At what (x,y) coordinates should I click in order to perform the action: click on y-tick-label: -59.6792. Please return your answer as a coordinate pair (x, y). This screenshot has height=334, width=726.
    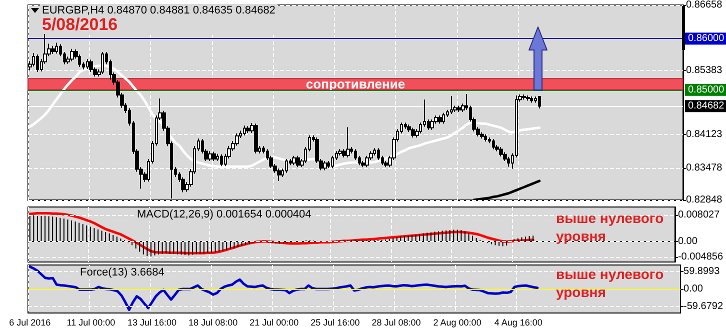
    Looking at the image, I should click on (704, 306).